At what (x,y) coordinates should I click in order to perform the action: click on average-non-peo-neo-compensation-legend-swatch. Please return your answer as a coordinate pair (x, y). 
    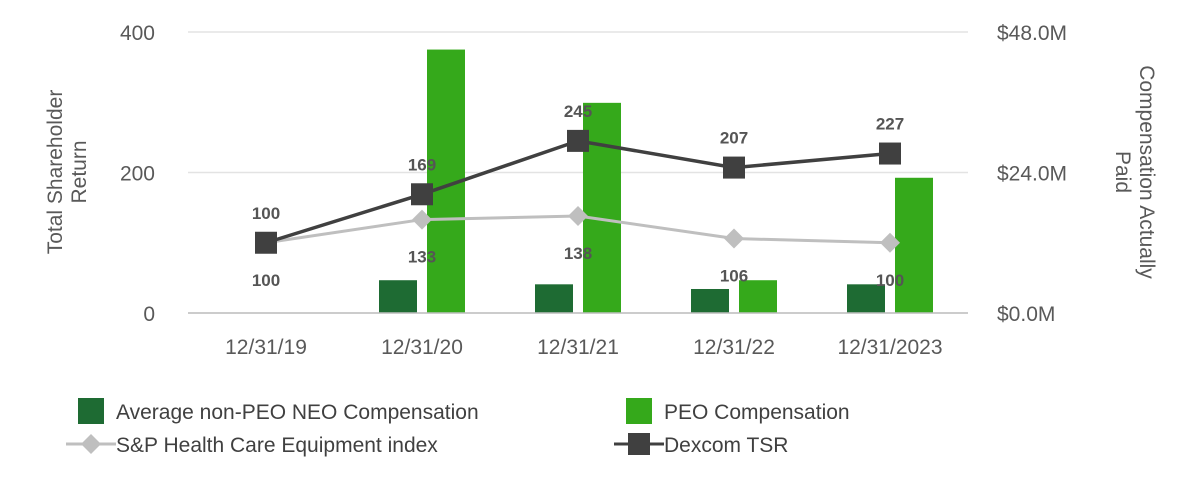
    Looking at the image, I should click on (91, 411).